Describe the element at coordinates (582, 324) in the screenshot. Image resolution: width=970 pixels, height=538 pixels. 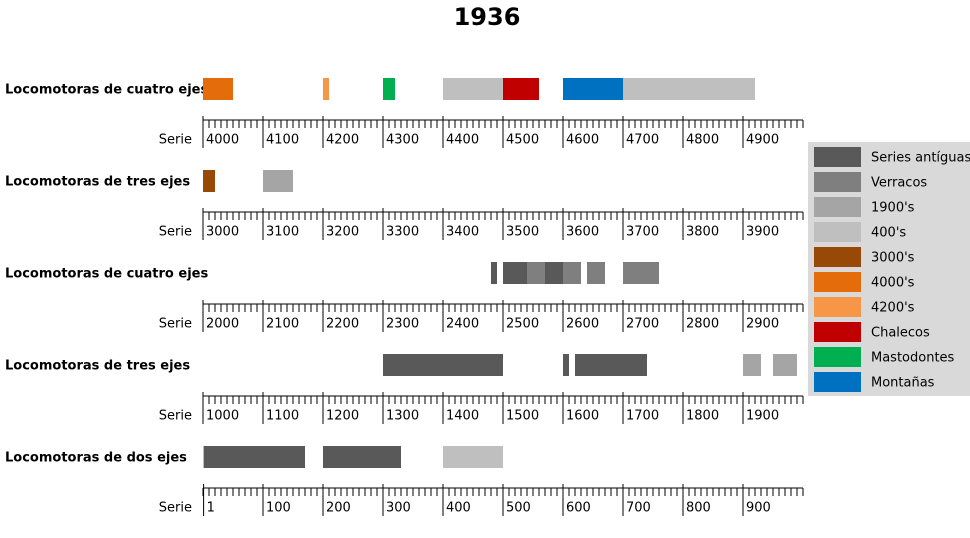
I see `x-tick-label: 2600` at that location.